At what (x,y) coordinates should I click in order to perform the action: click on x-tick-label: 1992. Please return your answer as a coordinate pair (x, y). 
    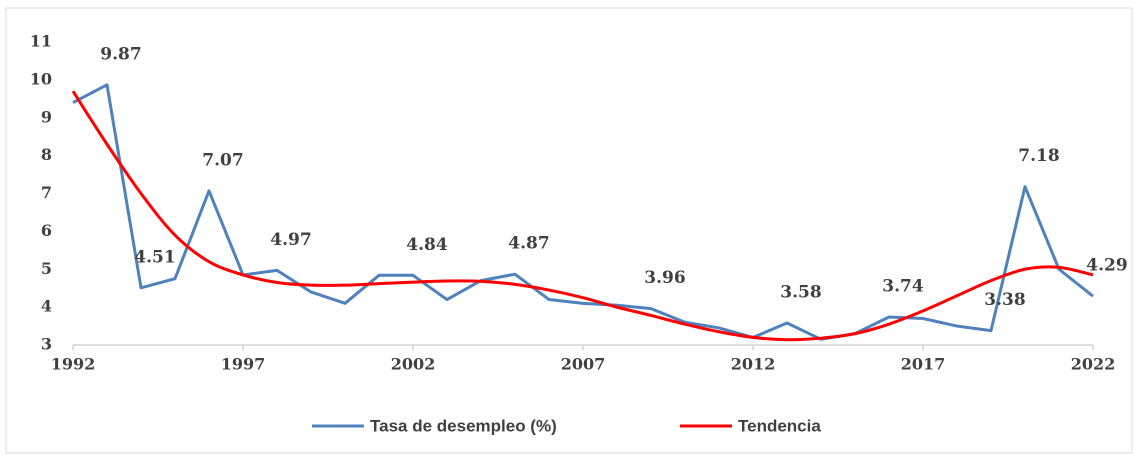
    Looking at the image, I should click on (73, 364).